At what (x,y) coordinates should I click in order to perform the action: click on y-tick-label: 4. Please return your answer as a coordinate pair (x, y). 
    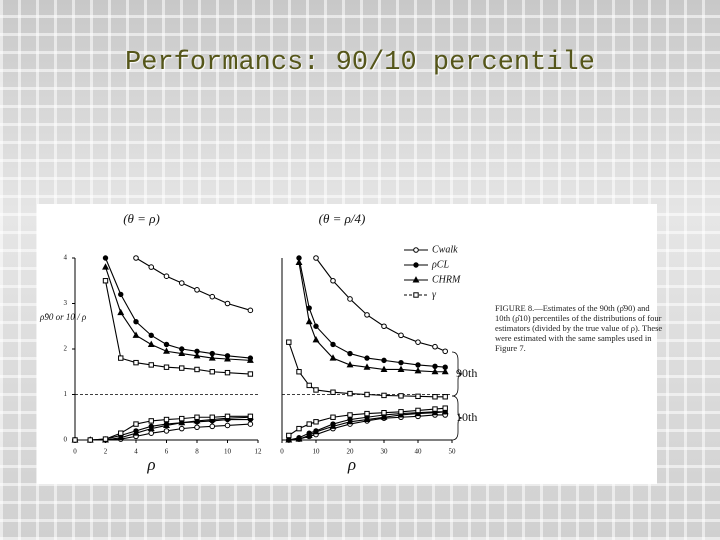
    Looking at the image, I should click on (66, 258).